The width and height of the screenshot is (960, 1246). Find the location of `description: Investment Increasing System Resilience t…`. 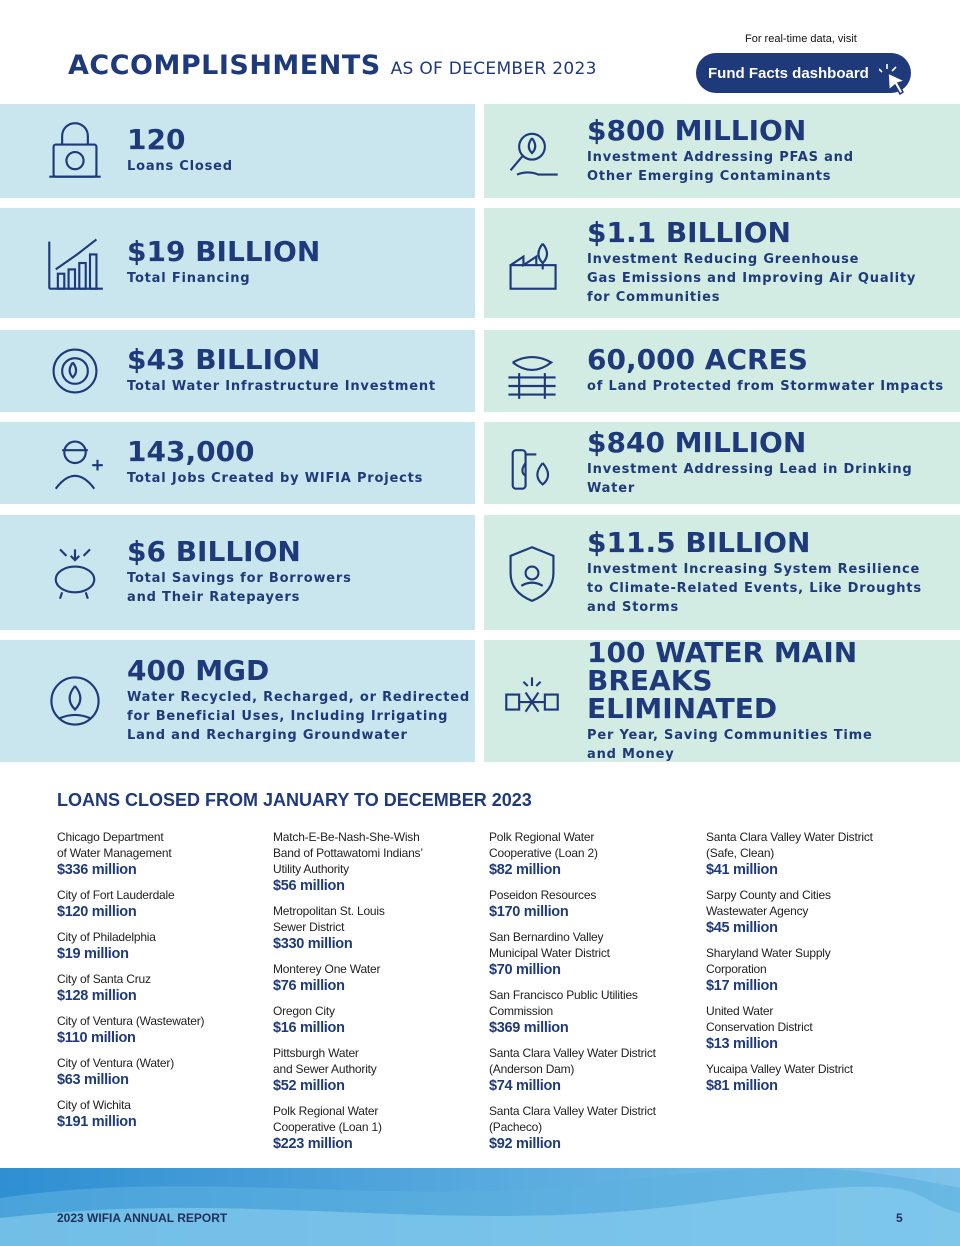

description: Investment Increasing System Resilience t… is located at coordinates (754, 588).